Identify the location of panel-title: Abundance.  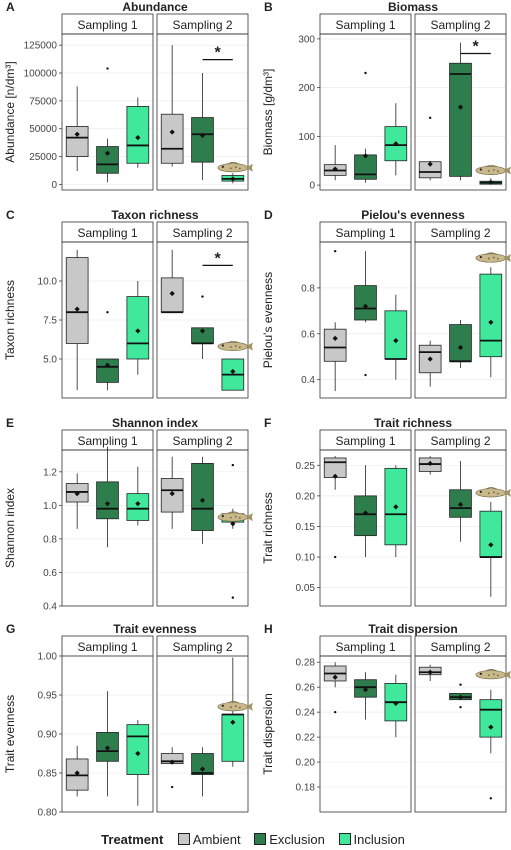
(155, 7).